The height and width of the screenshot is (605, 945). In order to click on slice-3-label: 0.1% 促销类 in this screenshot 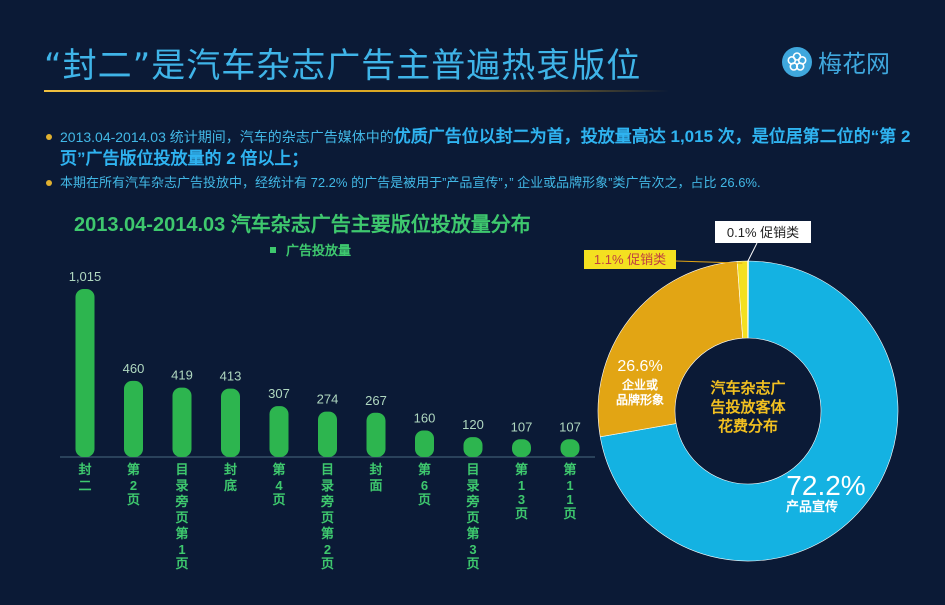, I will do `click(763, 232)`.